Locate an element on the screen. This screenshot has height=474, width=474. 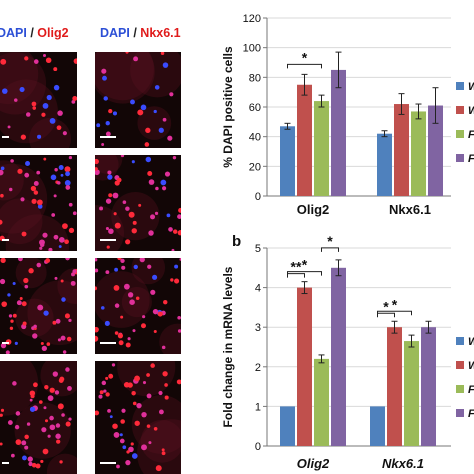
micrograph-nkx61-row1 is located at coordinates (138, 100).